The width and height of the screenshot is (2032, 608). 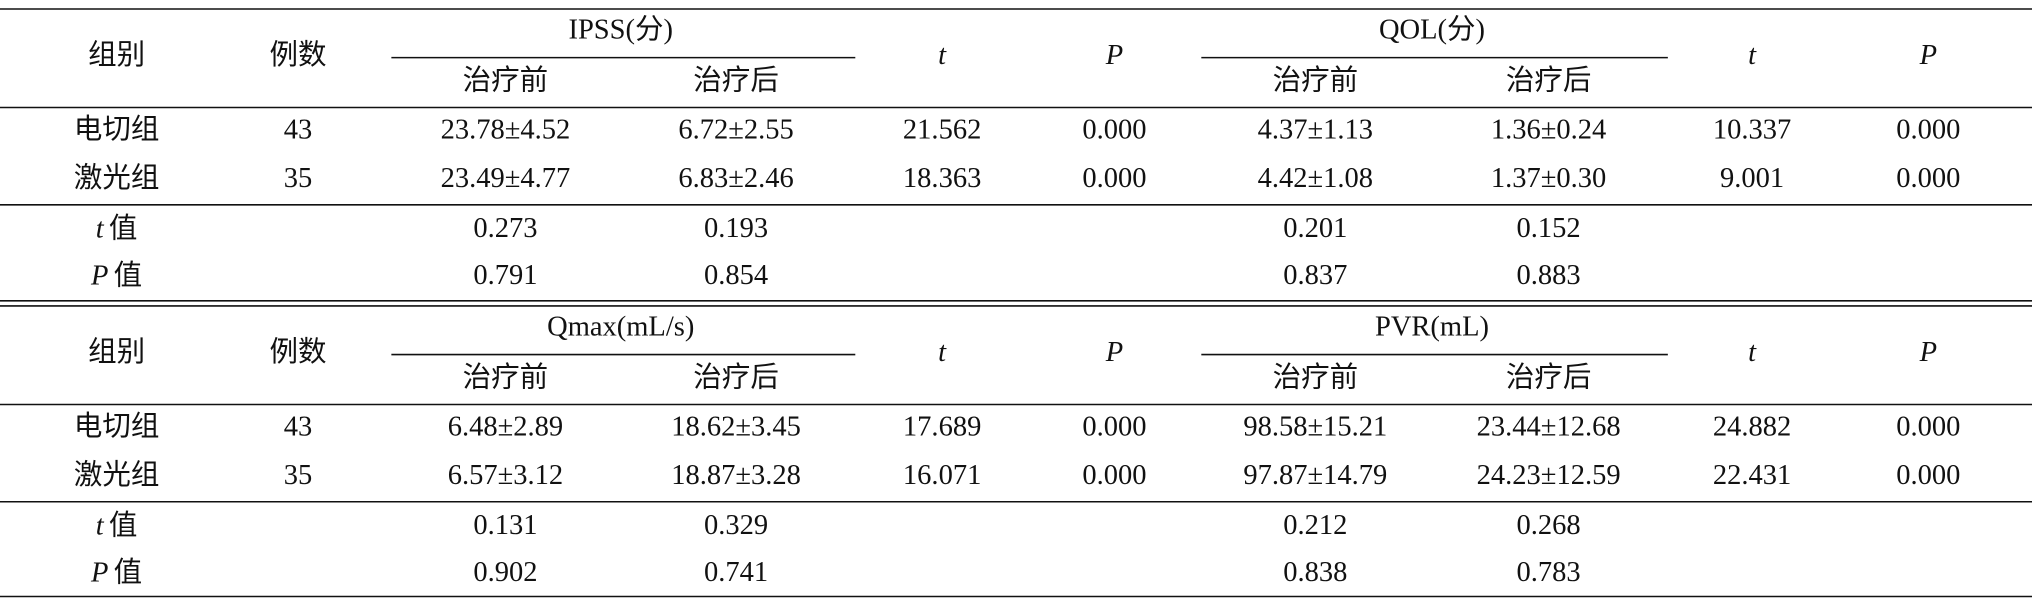 I want to click on group-title: QOL(分), so click(x=1432, y=30).